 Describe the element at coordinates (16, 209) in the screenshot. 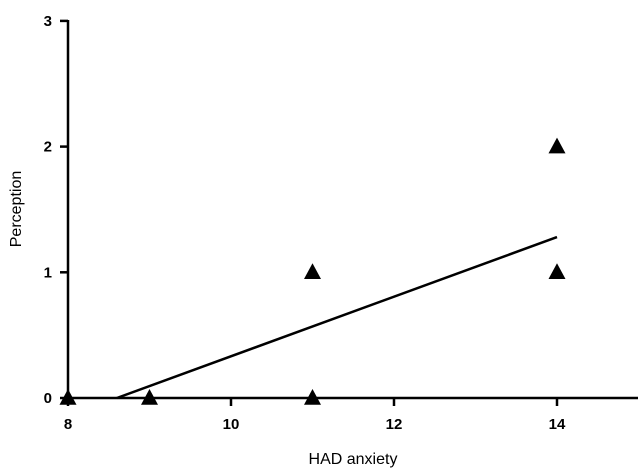

I see `y-axis-label: Perception` at that location.